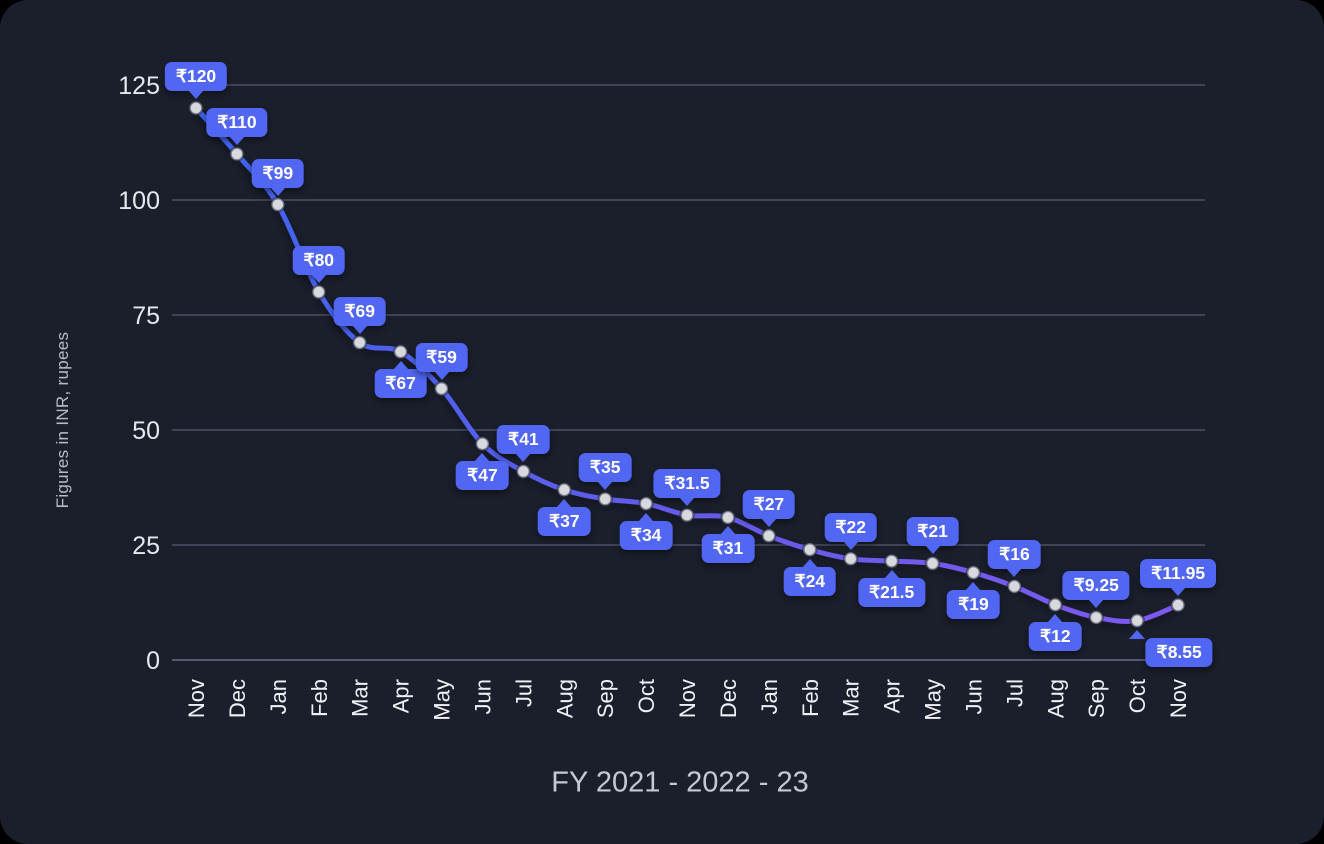 This screenshot has height=844, width=1324. Describe the element at coordinates (523, 440) in the screenshot. I see `value-label: ₹41` at that location.